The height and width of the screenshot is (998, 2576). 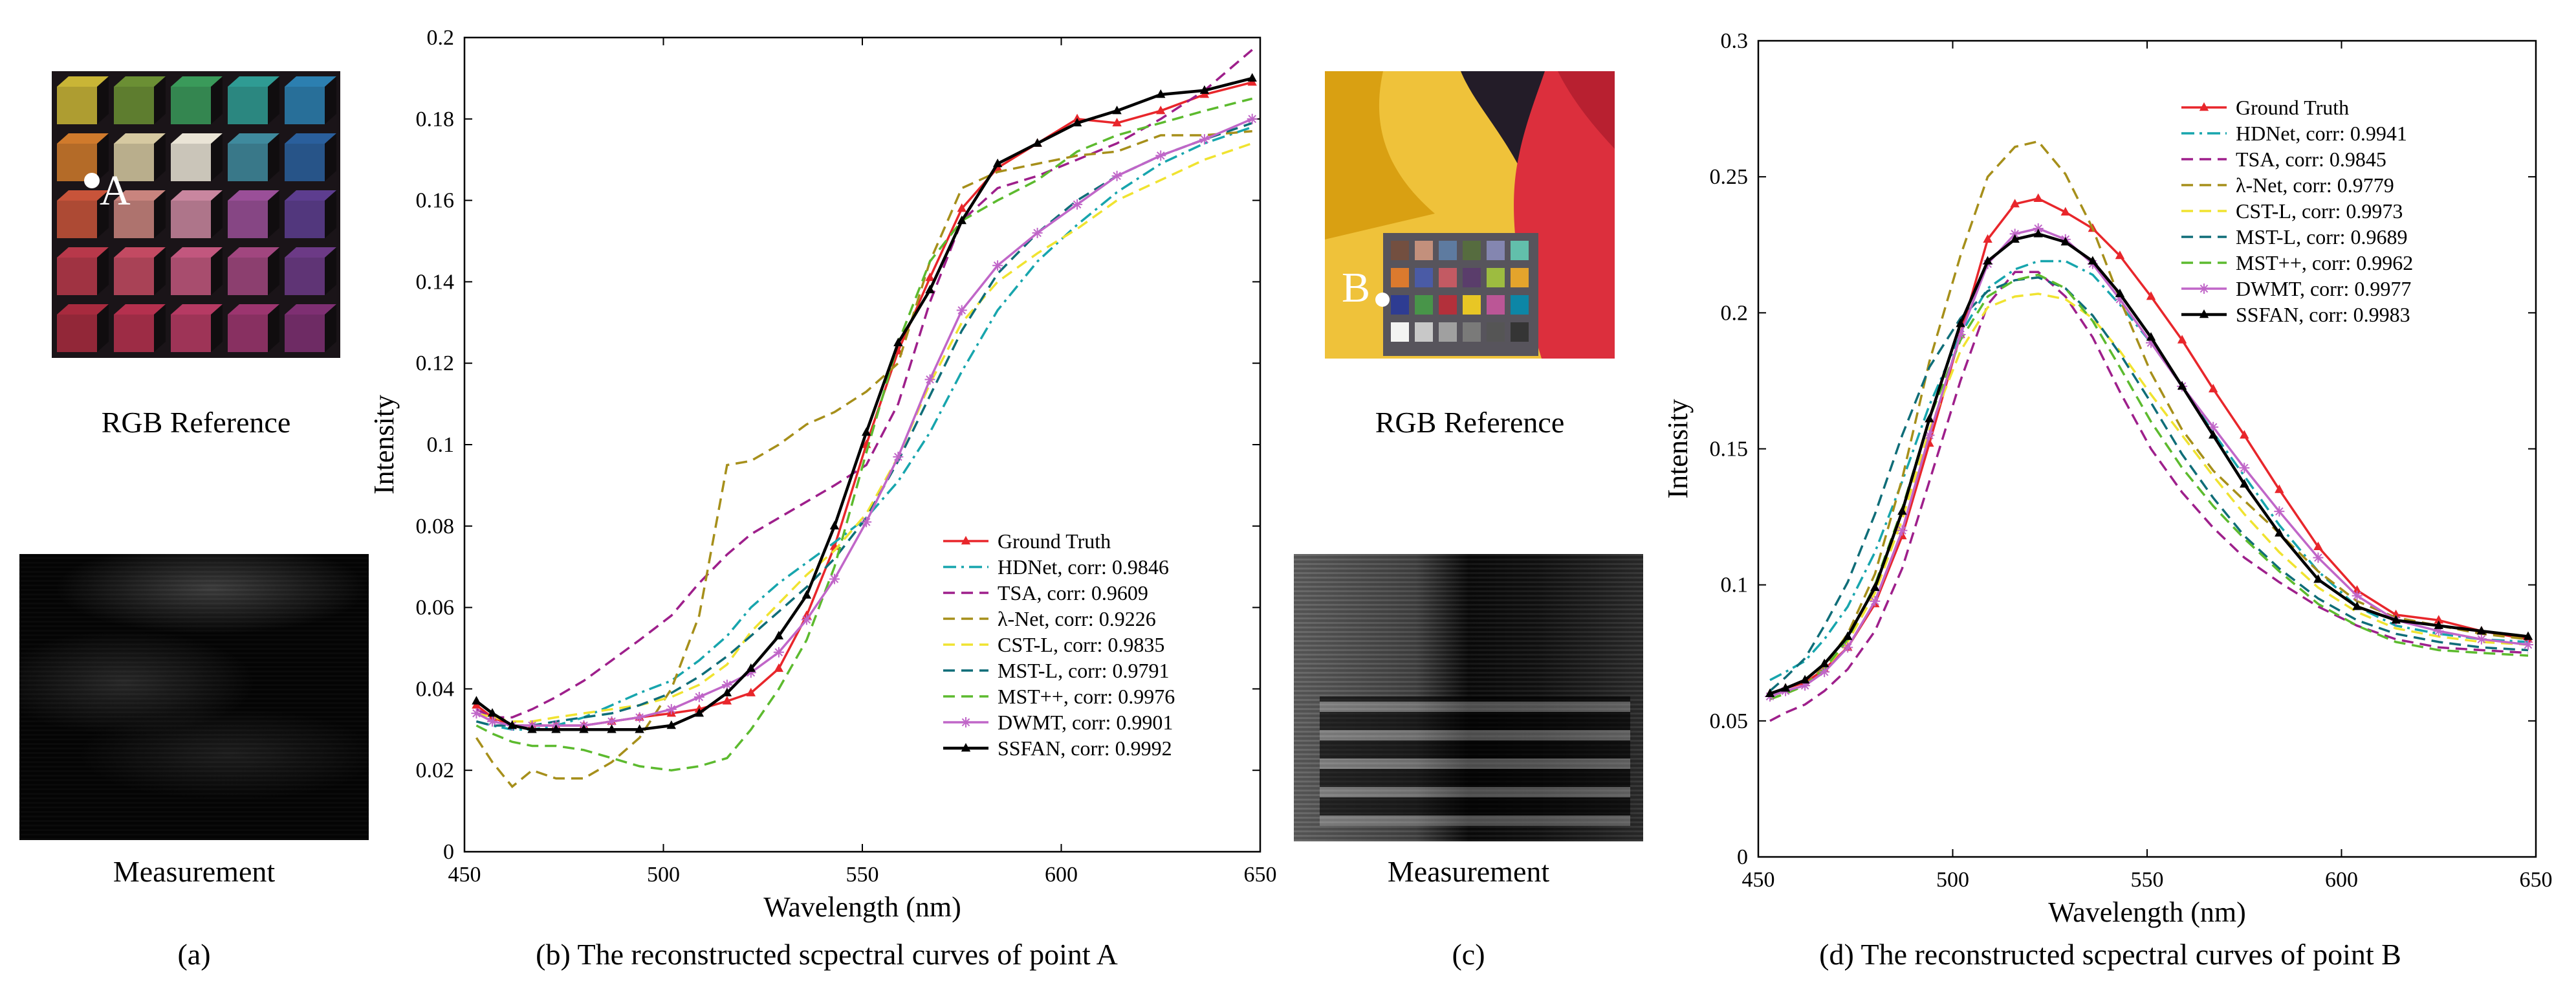 What do you see at coordinates (2315, 185) in the screenshot?
I see `legend-label: λ-Net, corr: 0.9779` at bounding box center [2315, 185].